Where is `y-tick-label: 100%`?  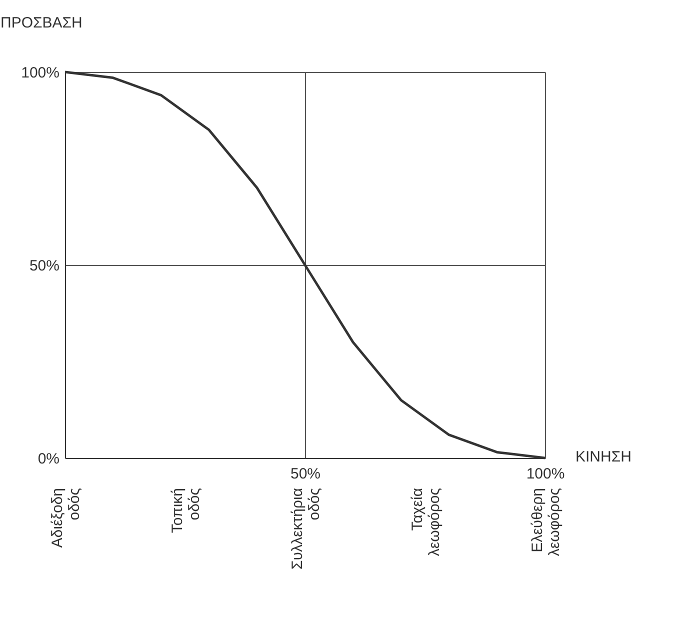
y-tick-label: 100% is located at coordinates (40, 73).